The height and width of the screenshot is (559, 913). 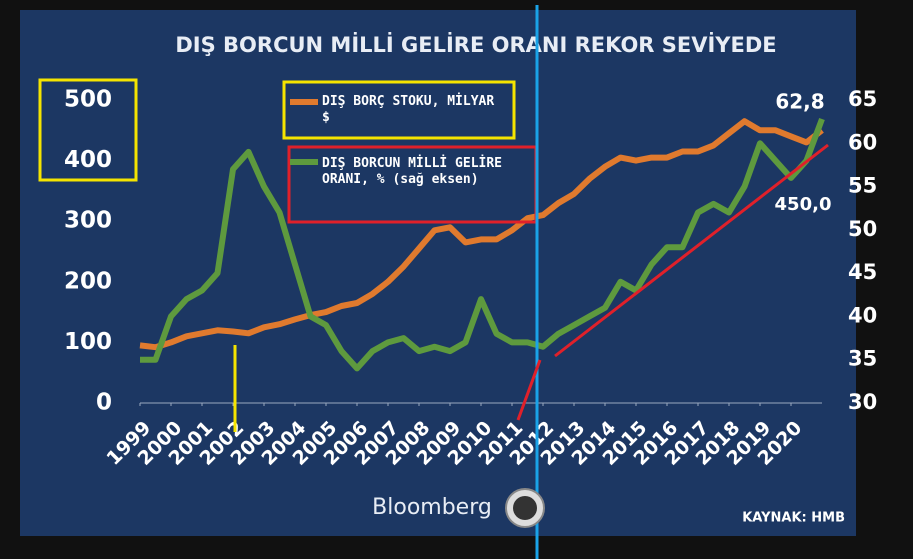 I want to click on y2-tick-label: 55, so click(x=862, y=186).